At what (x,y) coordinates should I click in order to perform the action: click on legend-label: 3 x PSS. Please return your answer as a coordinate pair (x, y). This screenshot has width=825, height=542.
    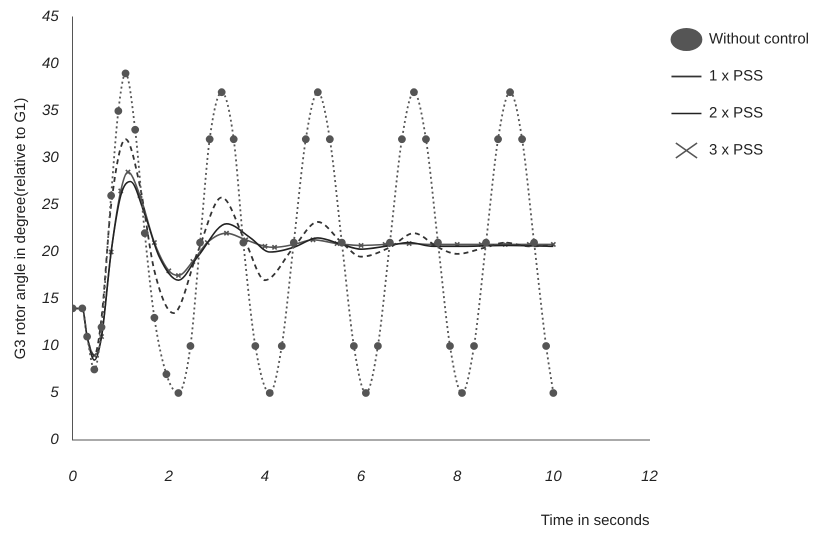
    Looking at the image, I should click on (736, 150).